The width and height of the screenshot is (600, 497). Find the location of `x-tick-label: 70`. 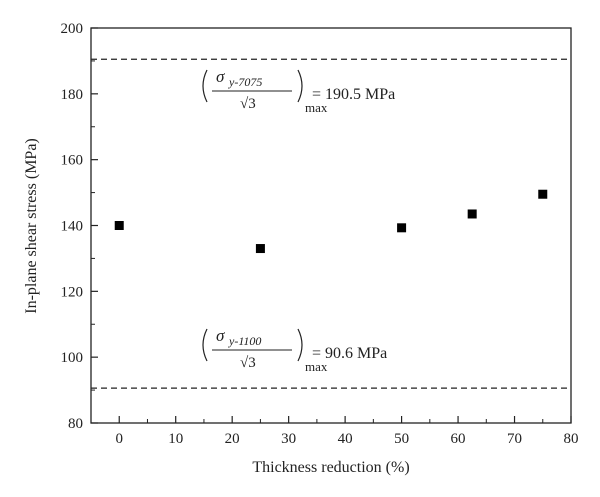

x-tick-label: 70 is located at coordinates (514, 439).